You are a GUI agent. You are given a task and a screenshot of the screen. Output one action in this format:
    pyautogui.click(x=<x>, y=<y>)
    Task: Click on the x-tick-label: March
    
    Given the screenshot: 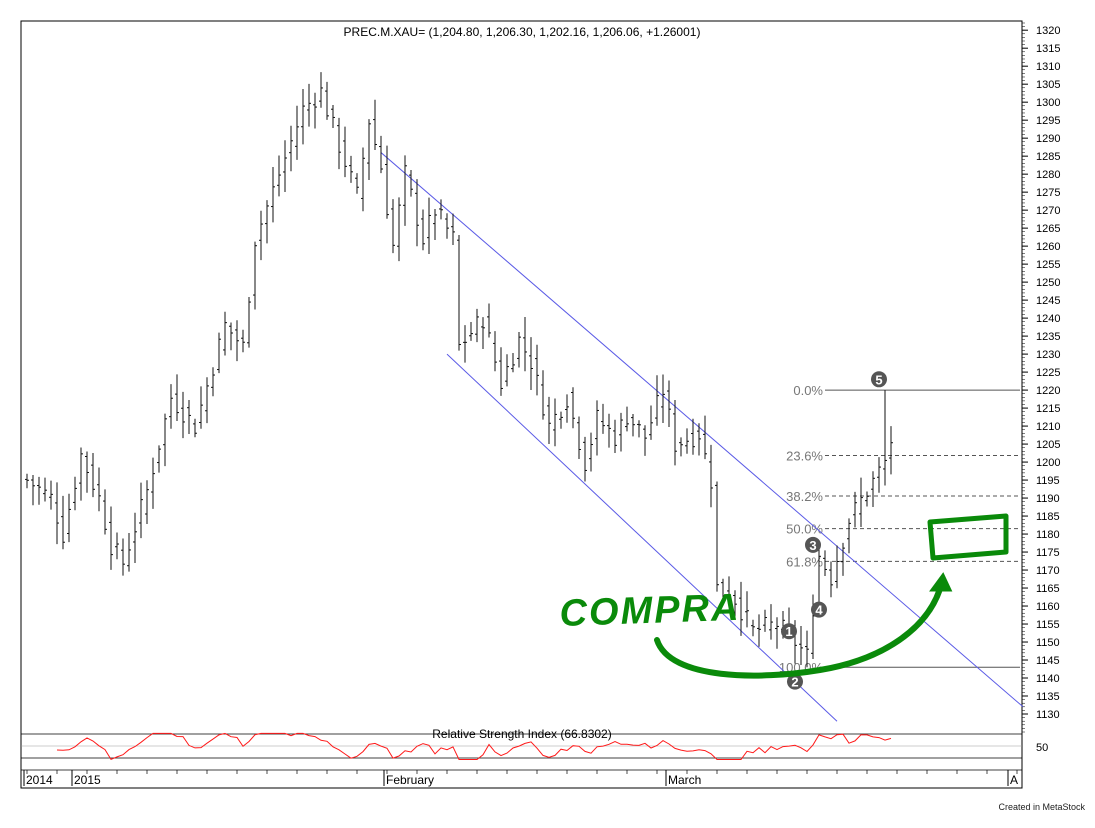 What is the action you would take?
    pyautogui.click(x=684, y=780)
    